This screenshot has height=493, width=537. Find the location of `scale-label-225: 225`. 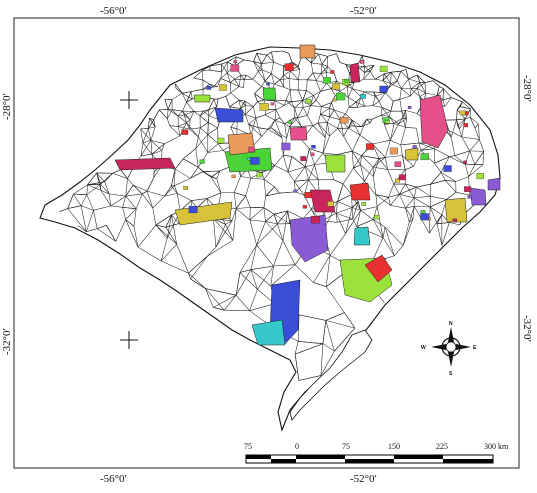

scale-label-225: 225 is located at coordinates (442, 446).